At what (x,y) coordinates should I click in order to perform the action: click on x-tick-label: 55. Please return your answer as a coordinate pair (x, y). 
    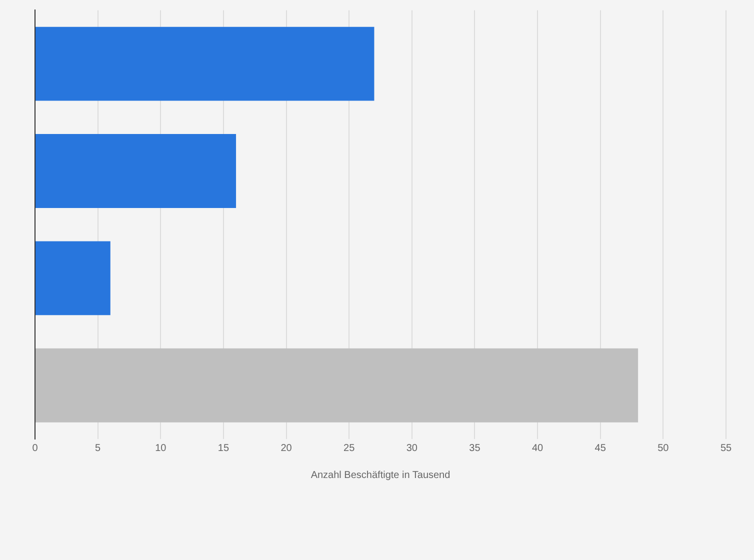
    Looking at the image, I should click on (726, 448).